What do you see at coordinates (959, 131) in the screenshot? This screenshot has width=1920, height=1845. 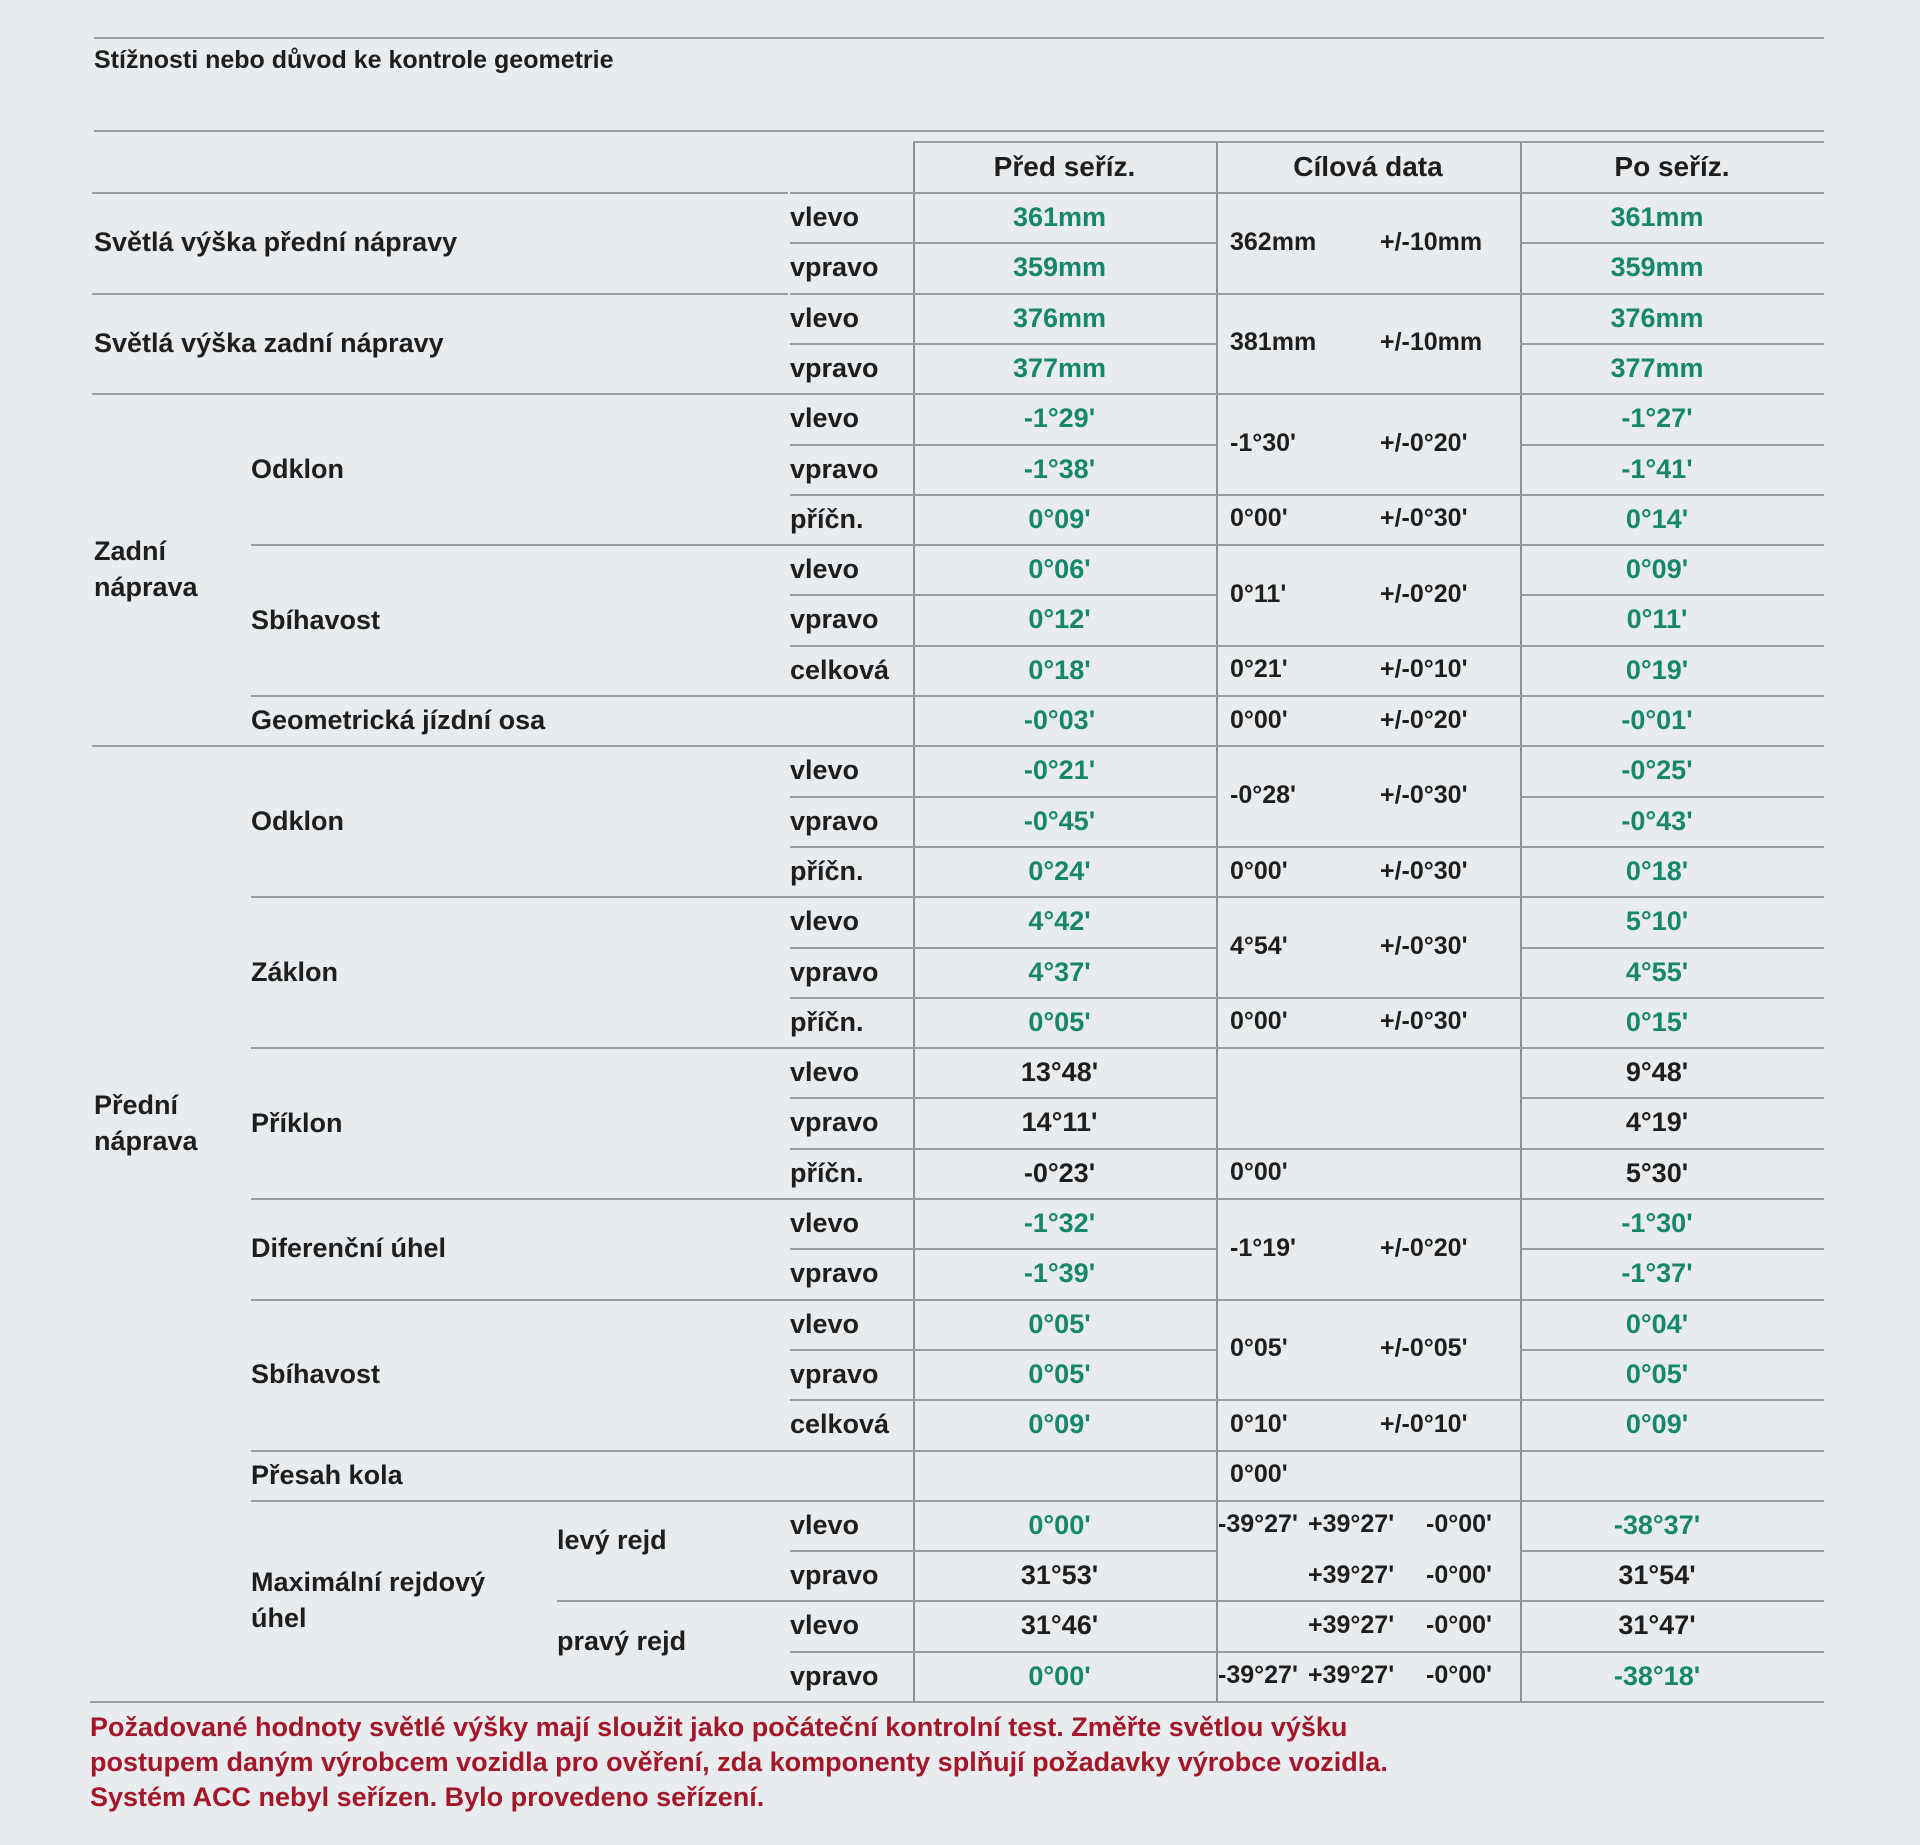 I see `divider` at bounding box center [959, 131].